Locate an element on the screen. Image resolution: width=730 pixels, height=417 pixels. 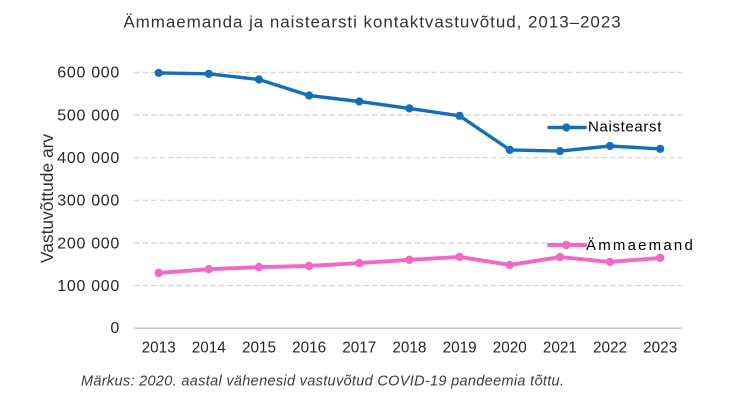
svg-text: 0 is located at coordinates (115, 328).